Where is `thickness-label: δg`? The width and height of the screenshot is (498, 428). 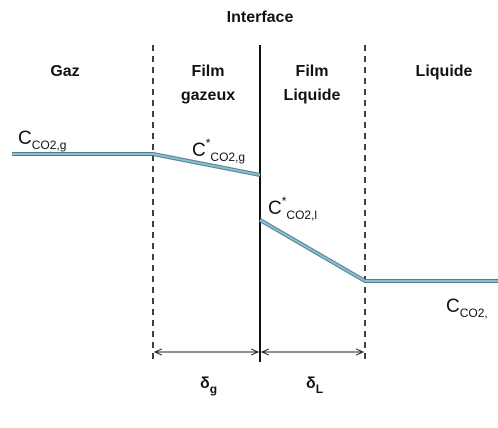
thickness-label: δg is located at coordinates (208, 385).